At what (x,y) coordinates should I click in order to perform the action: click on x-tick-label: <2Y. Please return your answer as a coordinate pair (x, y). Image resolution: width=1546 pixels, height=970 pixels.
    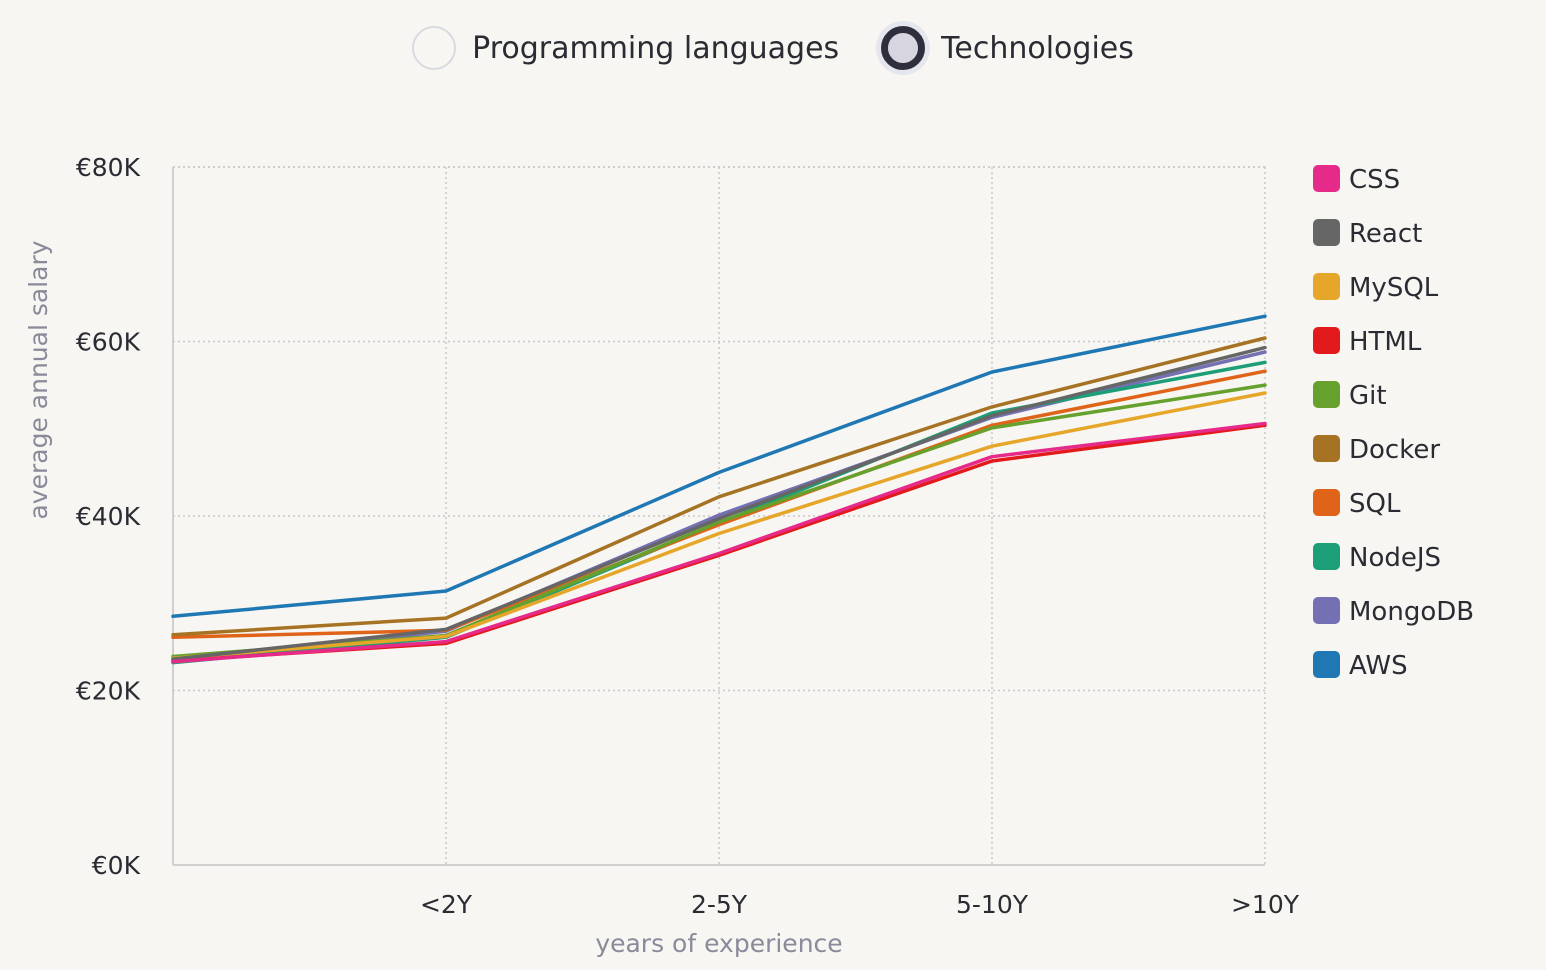
    Looking at the image, I should click on (446, 904).